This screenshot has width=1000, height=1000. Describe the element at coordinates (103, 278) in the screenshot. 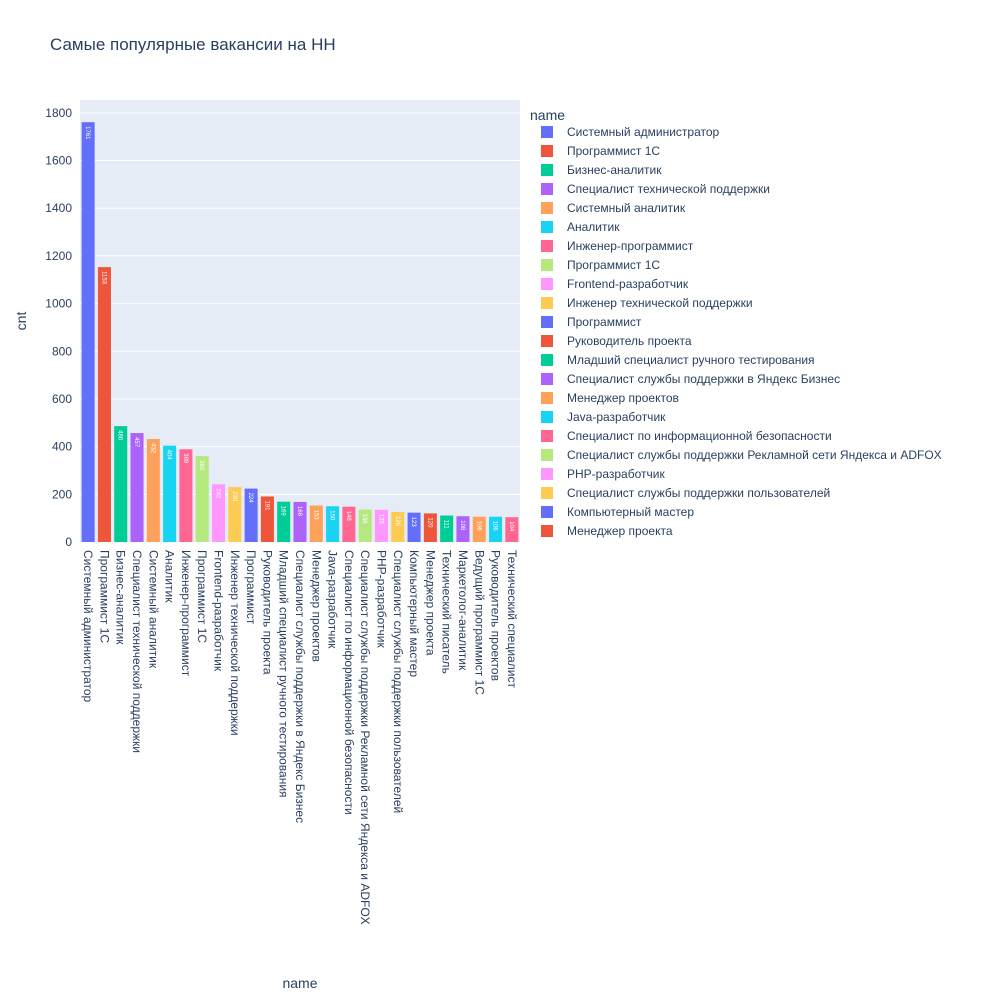

I see `bar-value-label: 1153` at that location.